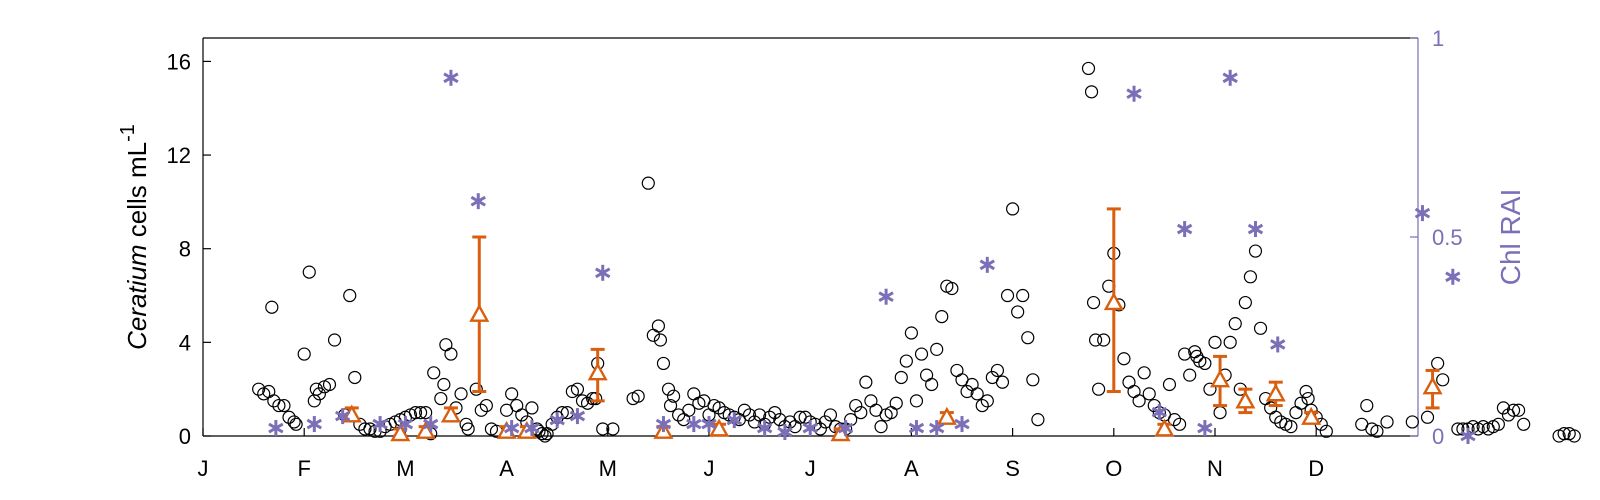 The width and height of the screenshot is (1600, 500). I want to click on y-tick-label: 16, so click(179, 61).